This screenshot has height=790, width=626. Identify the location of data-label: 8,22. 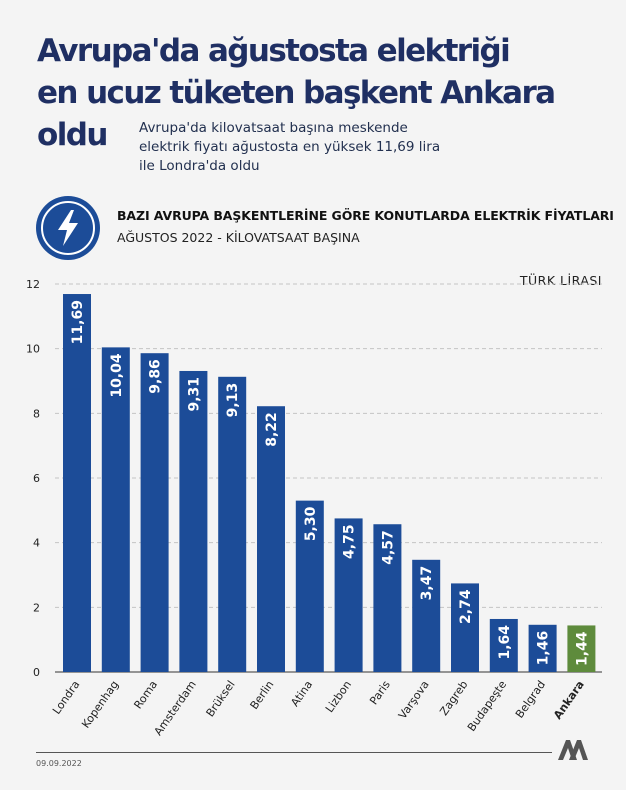
(272, 429).